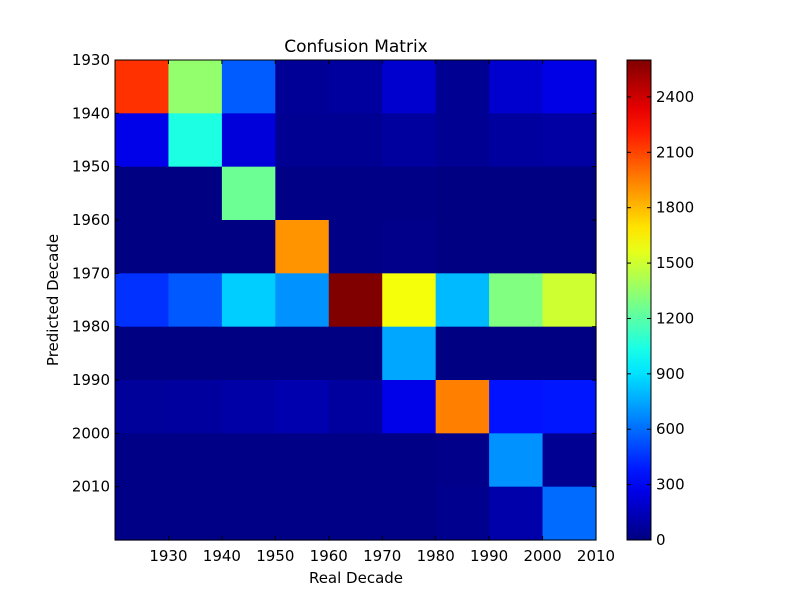 Image resolution: width=800 pixels, height=600 pixels. I want to click on colorbar-tick-label: 2400, so click(675, 97).